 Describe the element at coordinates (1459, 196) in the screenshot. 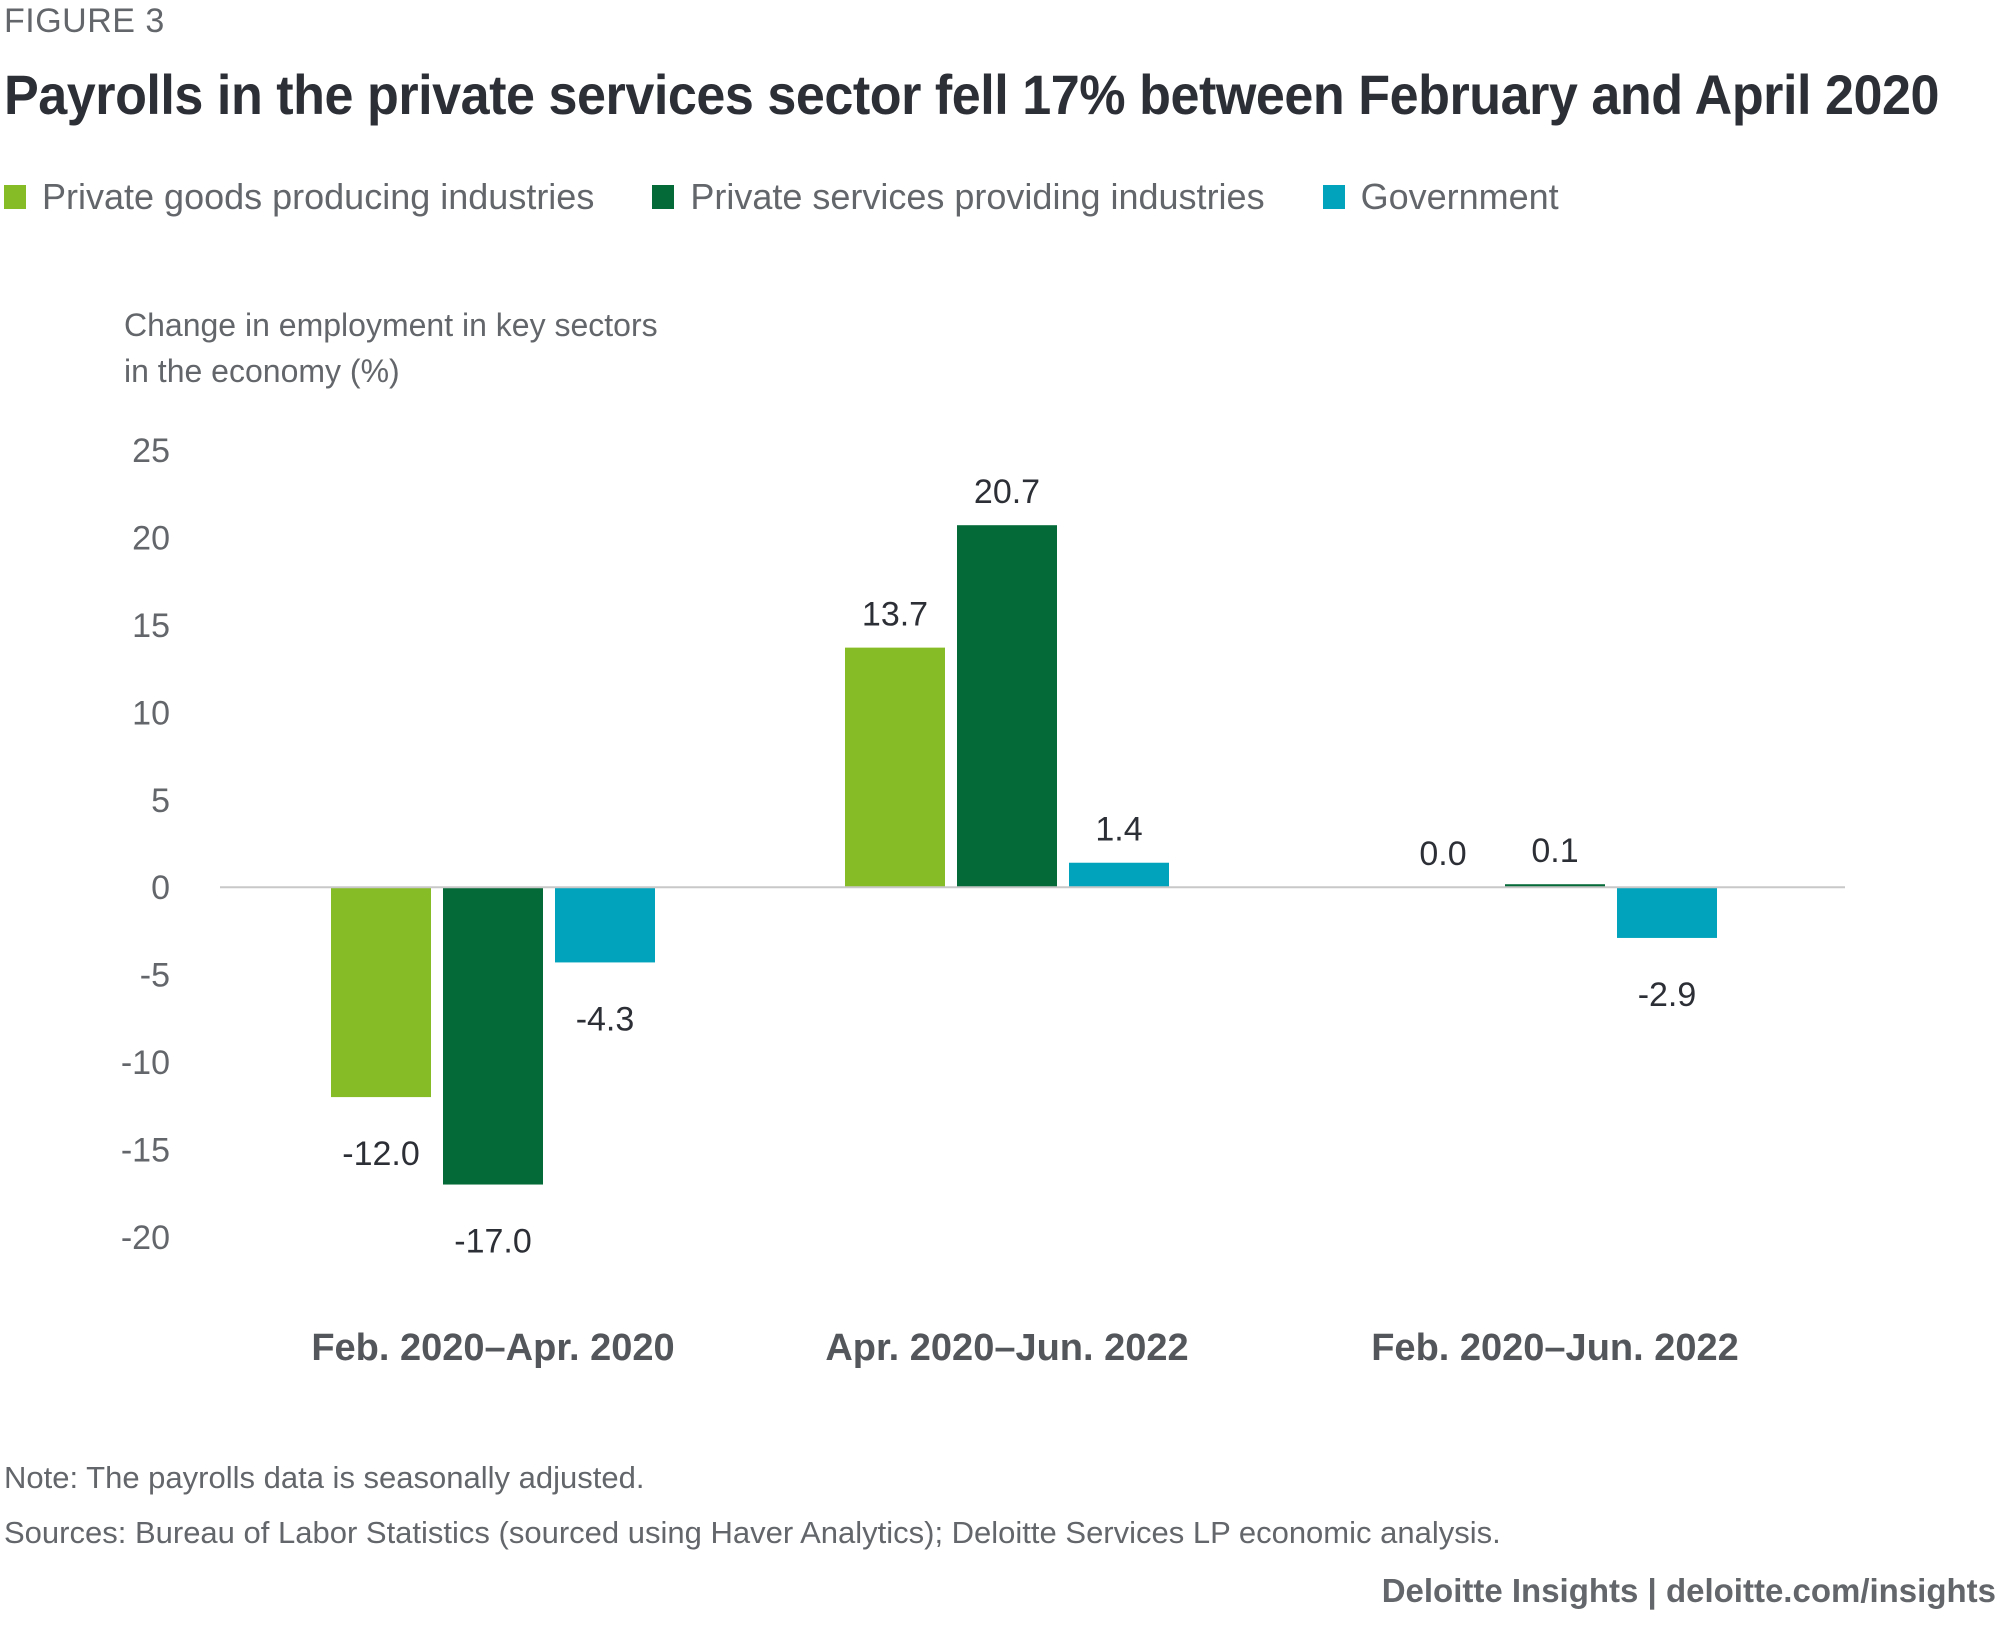

I see `legend-label-government: Government` at that location.